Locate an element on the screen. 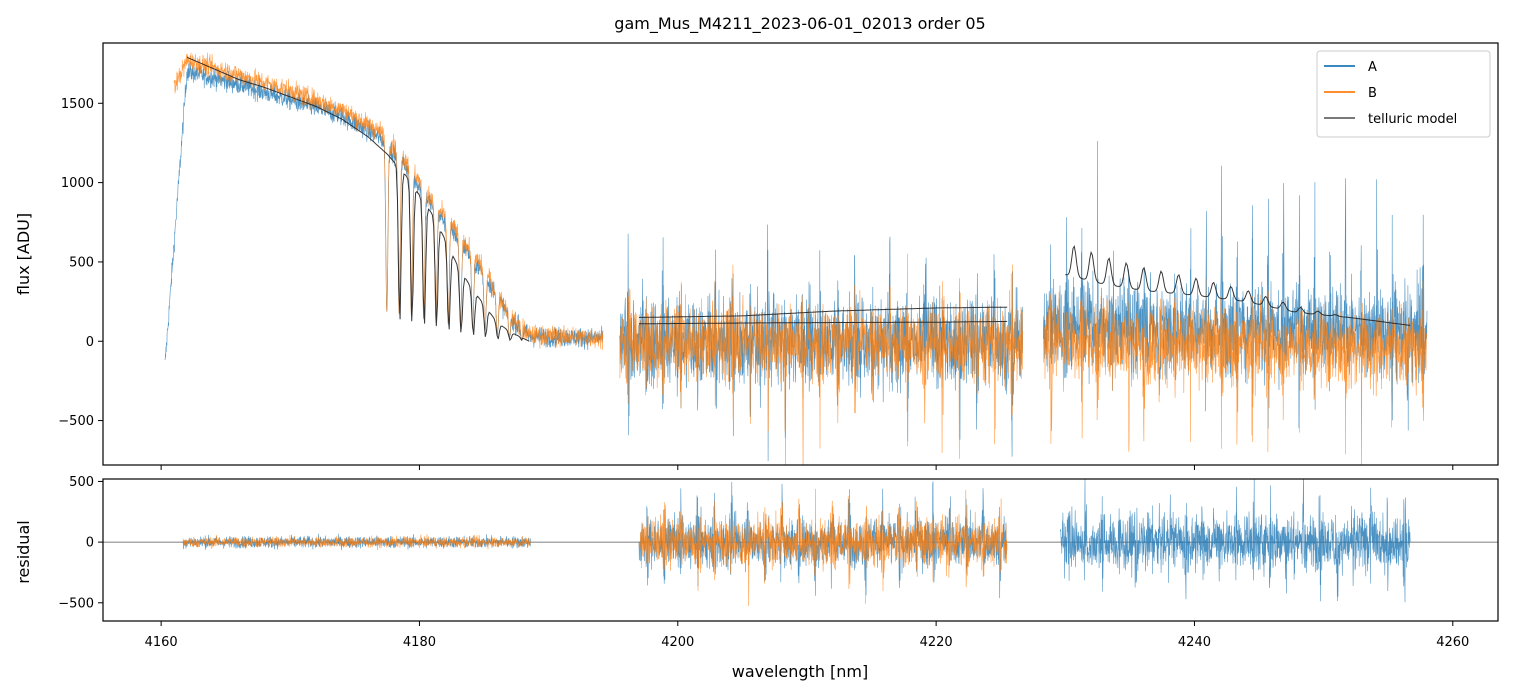  legend-label-b: B is located at coordinates (1372, 93).